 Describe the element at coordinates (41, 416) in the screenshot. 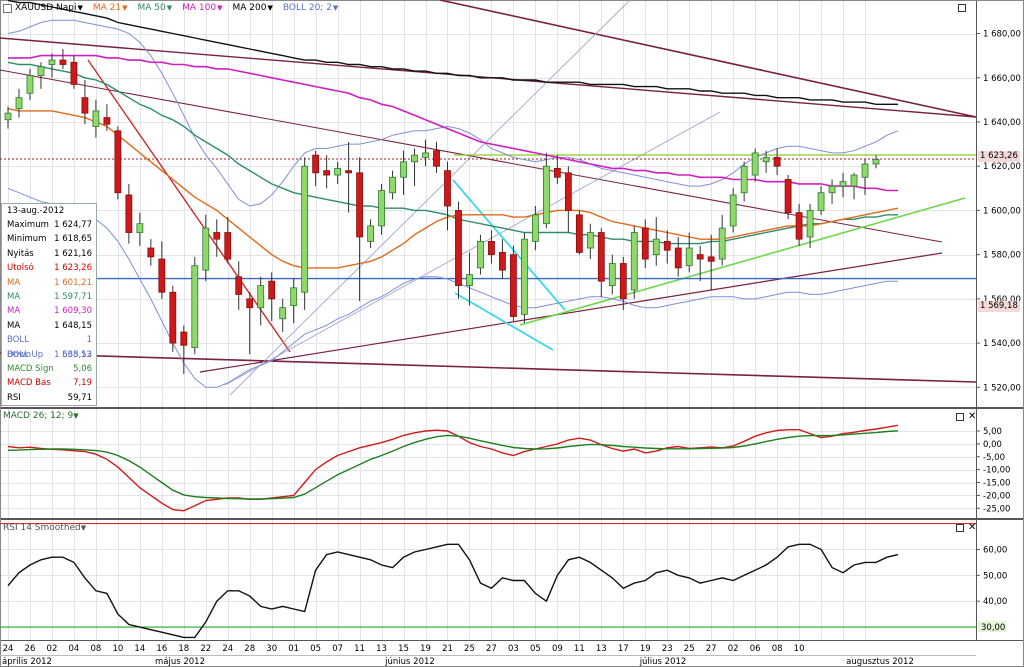

I see `macd-panel-title: MACD 26; 12; 9▼` at that location.